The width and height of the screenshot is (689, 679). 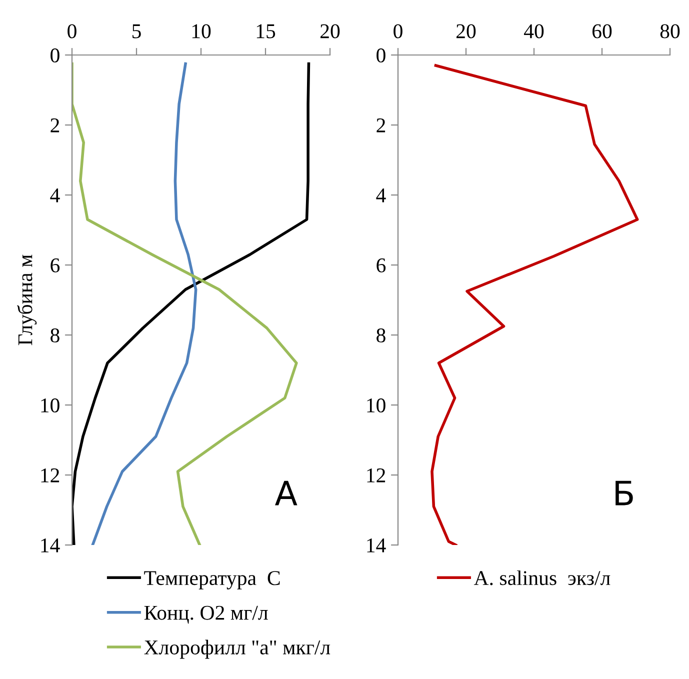 I want to click on x-tick-label: 15, so click(x=266, y=31).